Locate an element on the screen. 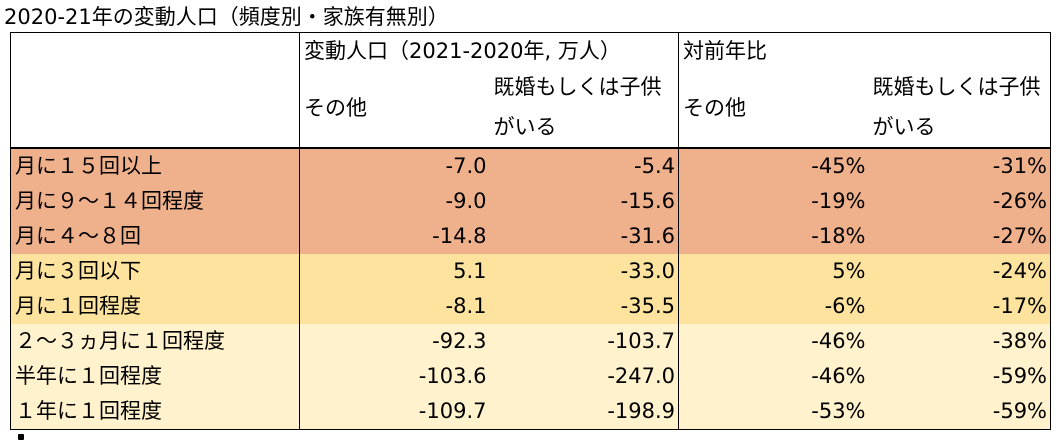  pop-family-cell: -35.5 is located at coordinates (584, 306).